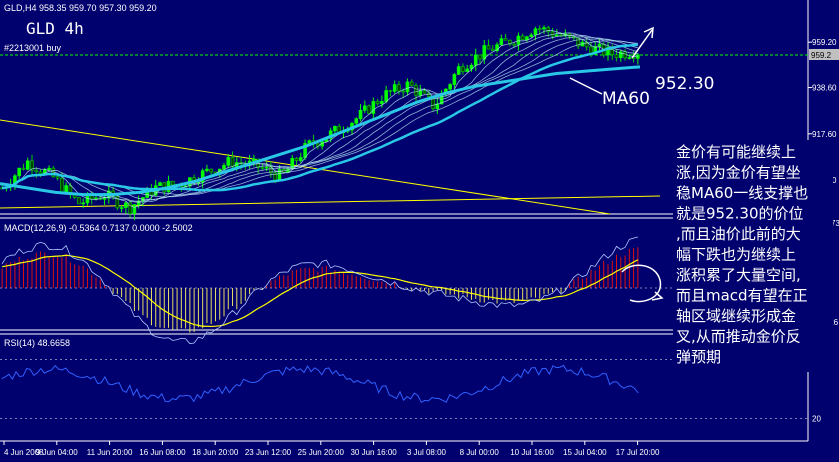 The image size is (839, 462). What do you see at coordinates (738, 173) in the screenshot?
I see `note-line: 涨,因为金价有望坐` at bounding box center [738, 173].